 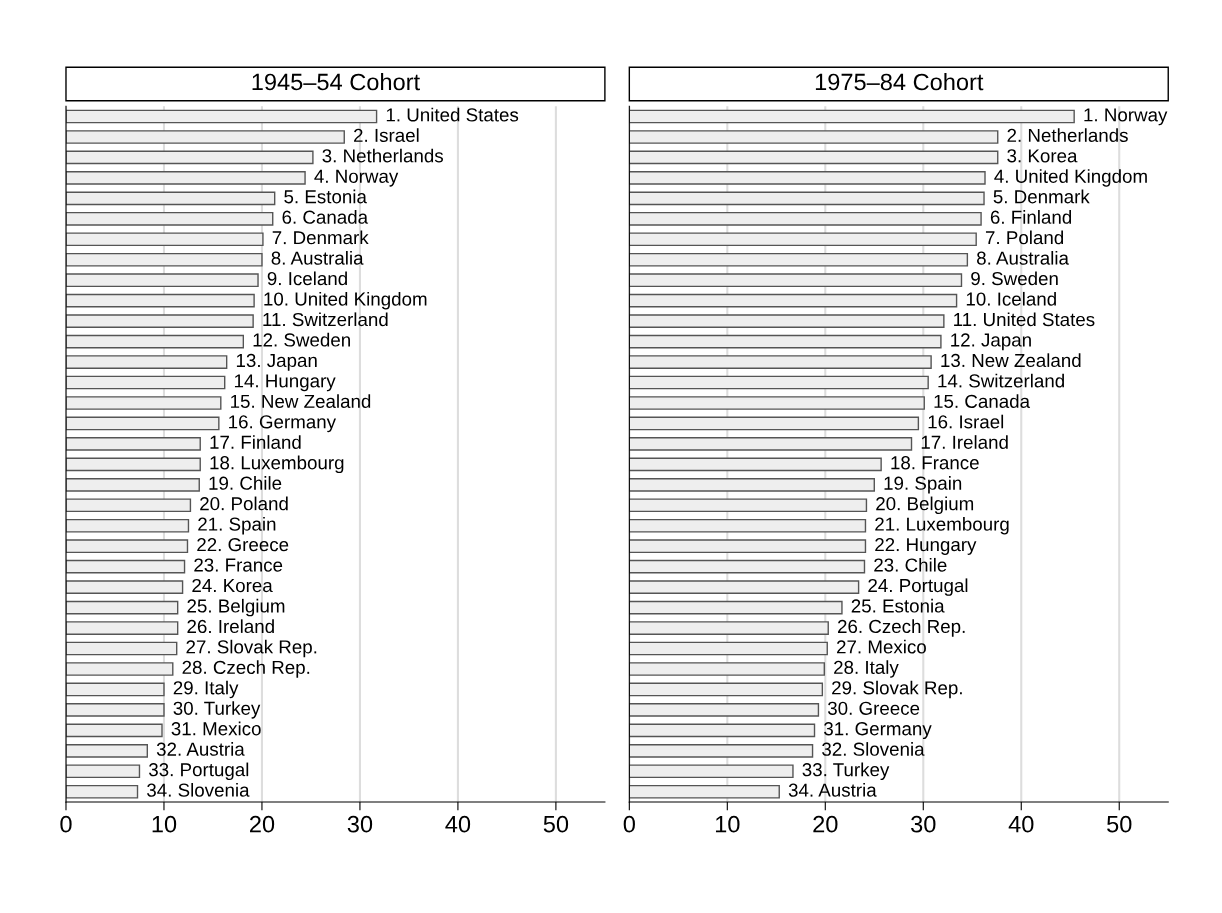 I want to click on category-label: 3. Netherlands, so click(x=382, y=155).